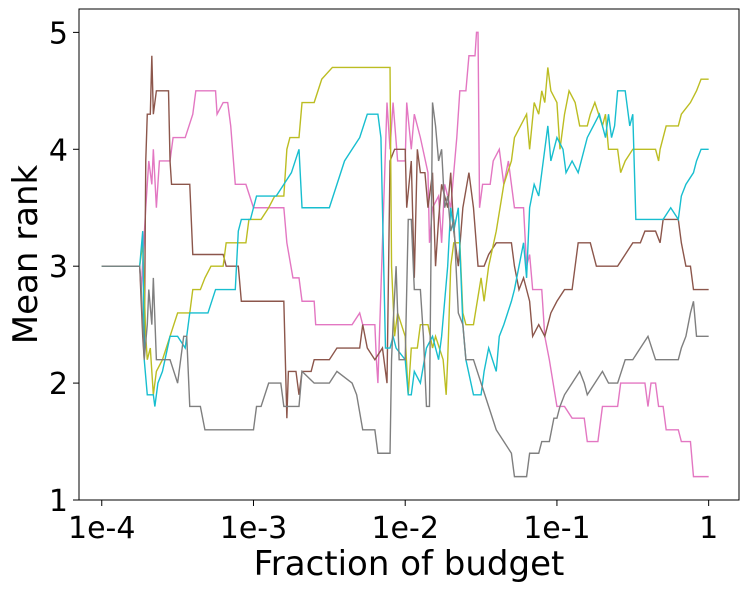  I want to click on x-tick-label: 1, so click(708, 528).